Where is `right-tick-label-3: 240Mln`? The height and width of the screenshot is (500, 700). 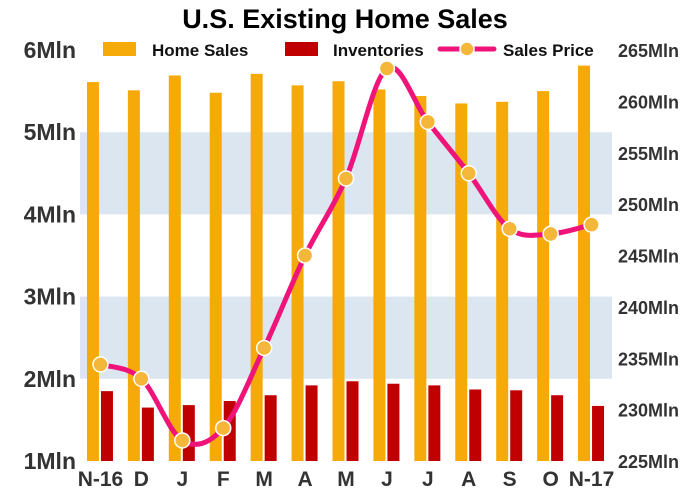 right-tick-label-3: 240Mln is located at coordinates (648, 308).